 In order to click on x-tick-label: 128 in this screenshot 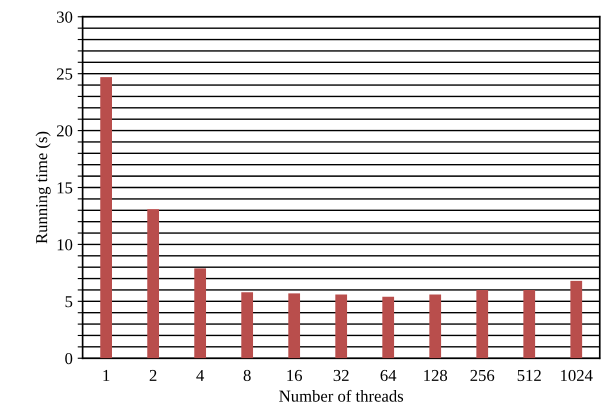, I will do `click(436, 376)`.